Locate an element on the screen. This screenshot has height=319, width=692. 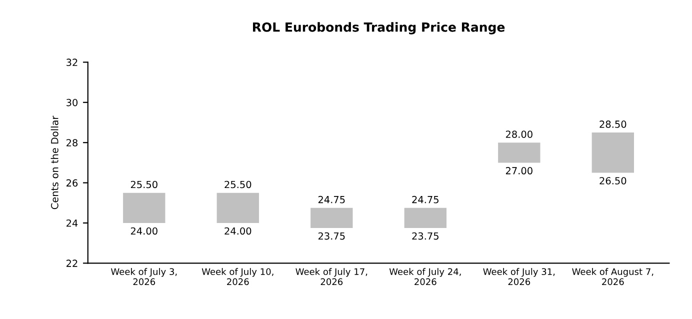
x-tick-label: Week of July 31, 2026 is located at coordinates (519, 277).